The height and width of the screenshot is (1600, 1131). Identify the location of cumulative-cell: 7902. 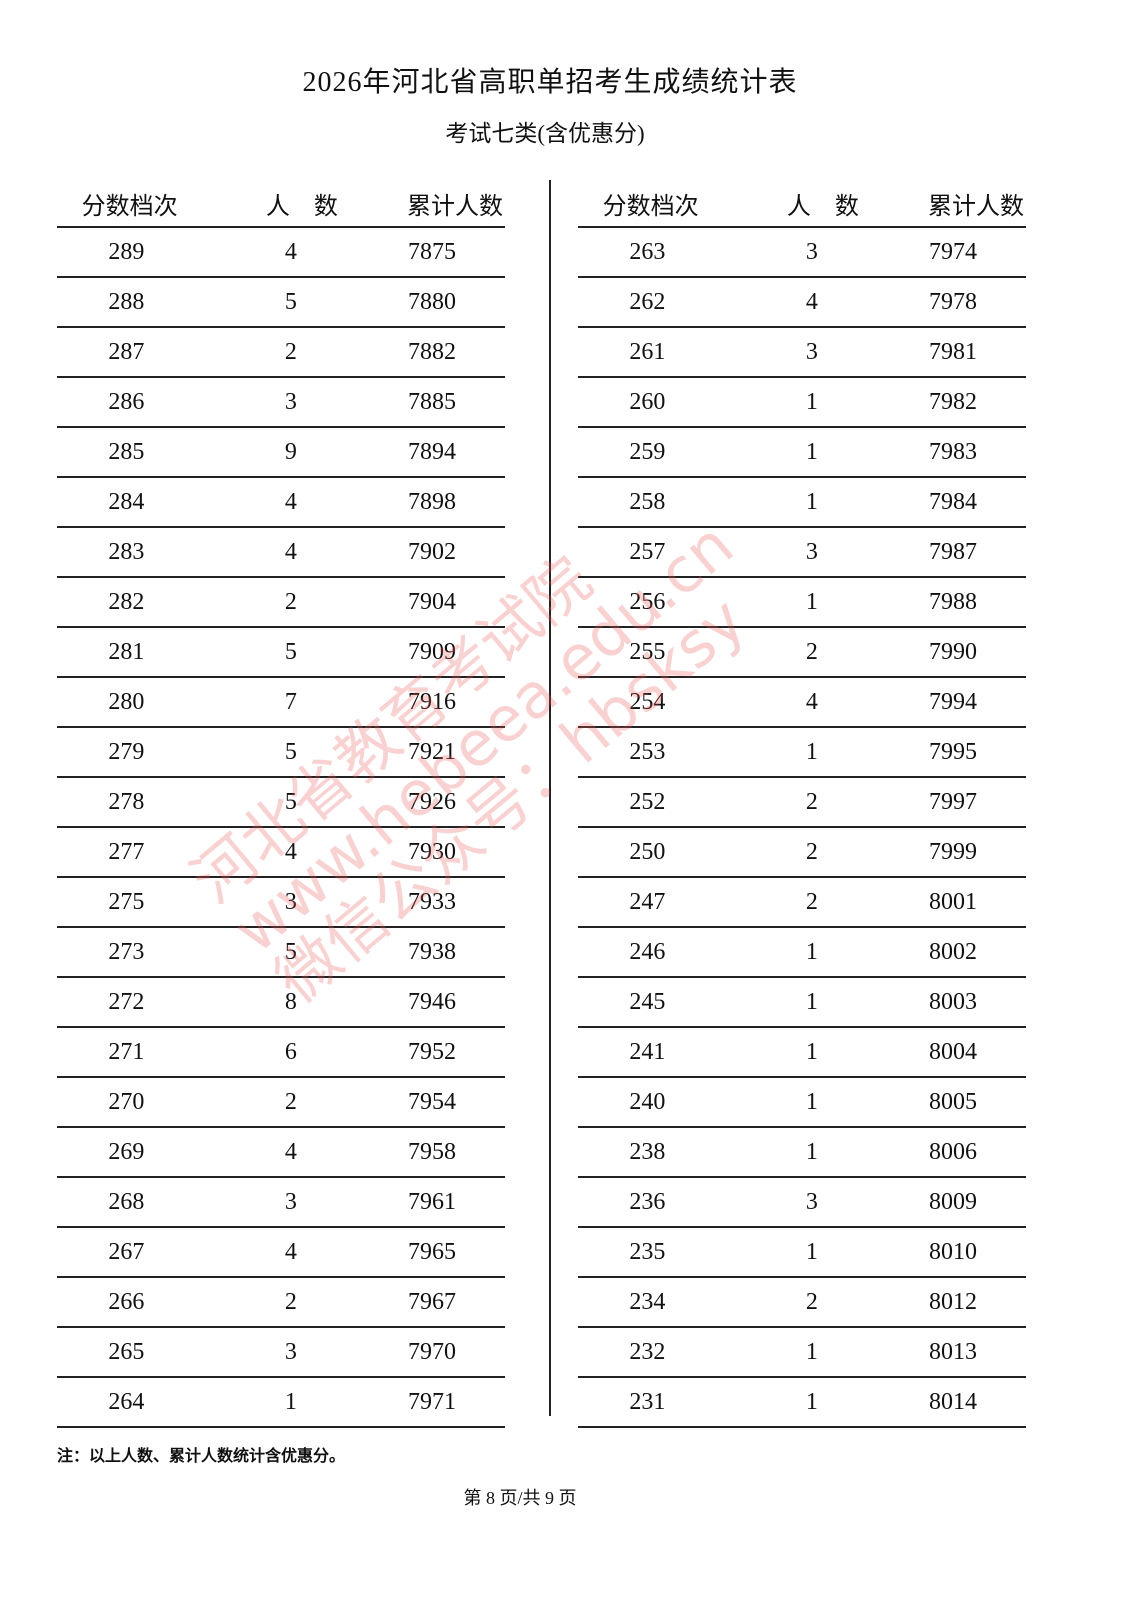
(432, 551).